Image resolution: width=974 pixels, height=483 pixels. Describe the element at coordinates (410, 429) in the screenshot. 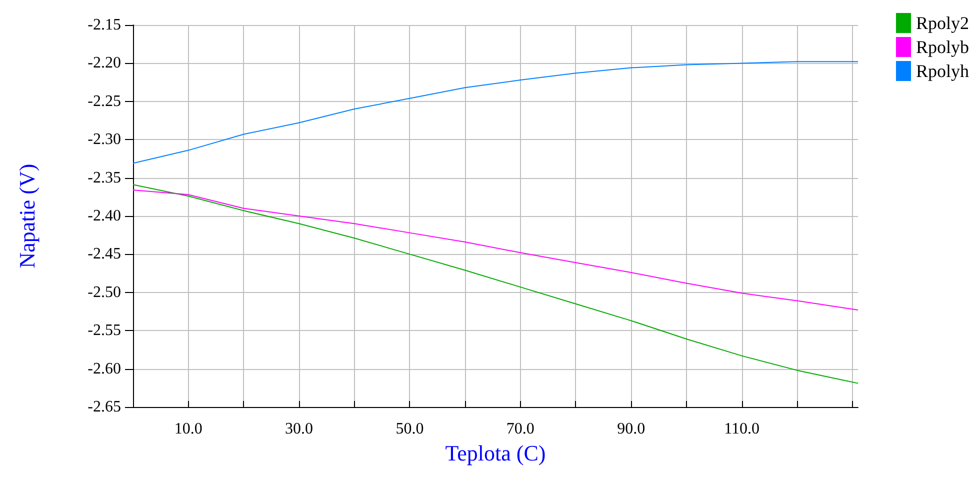

I see `x-tick-label: 50.0` at that location.